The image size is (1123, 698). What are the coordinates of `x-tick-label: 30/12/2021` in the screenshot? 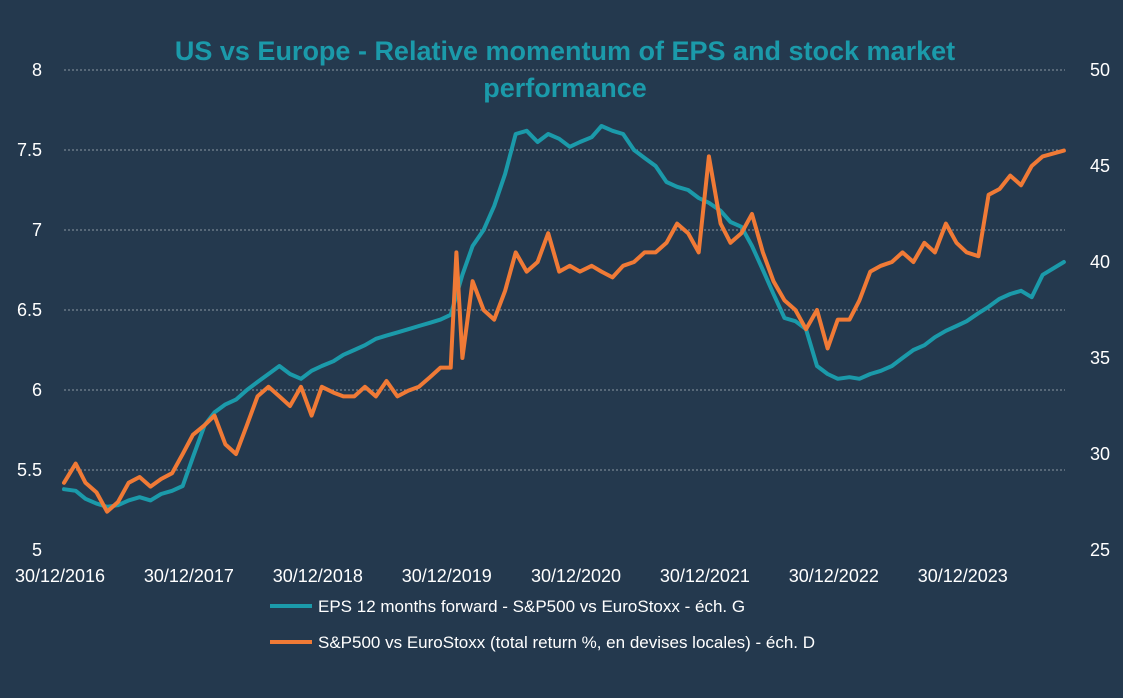 It's located at (705, 576).